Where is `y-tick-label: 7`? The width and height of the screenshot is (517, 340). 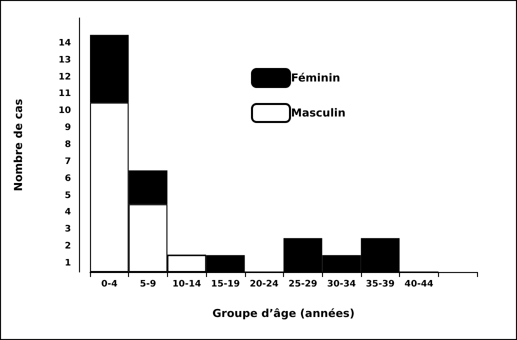 y-tick-label: 7 is located at coordinates (67, 161).